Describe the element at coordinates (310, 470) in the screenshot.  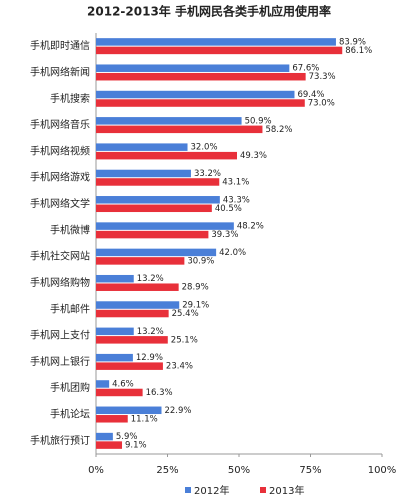
I see `x-tick-label: 75%` at that location.